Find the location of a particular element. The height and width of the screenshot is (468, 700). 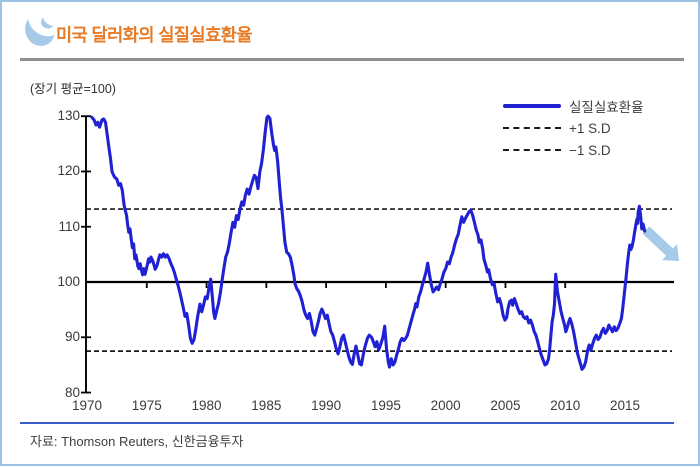

bird-body-shape is located at coordinates (40, 32).